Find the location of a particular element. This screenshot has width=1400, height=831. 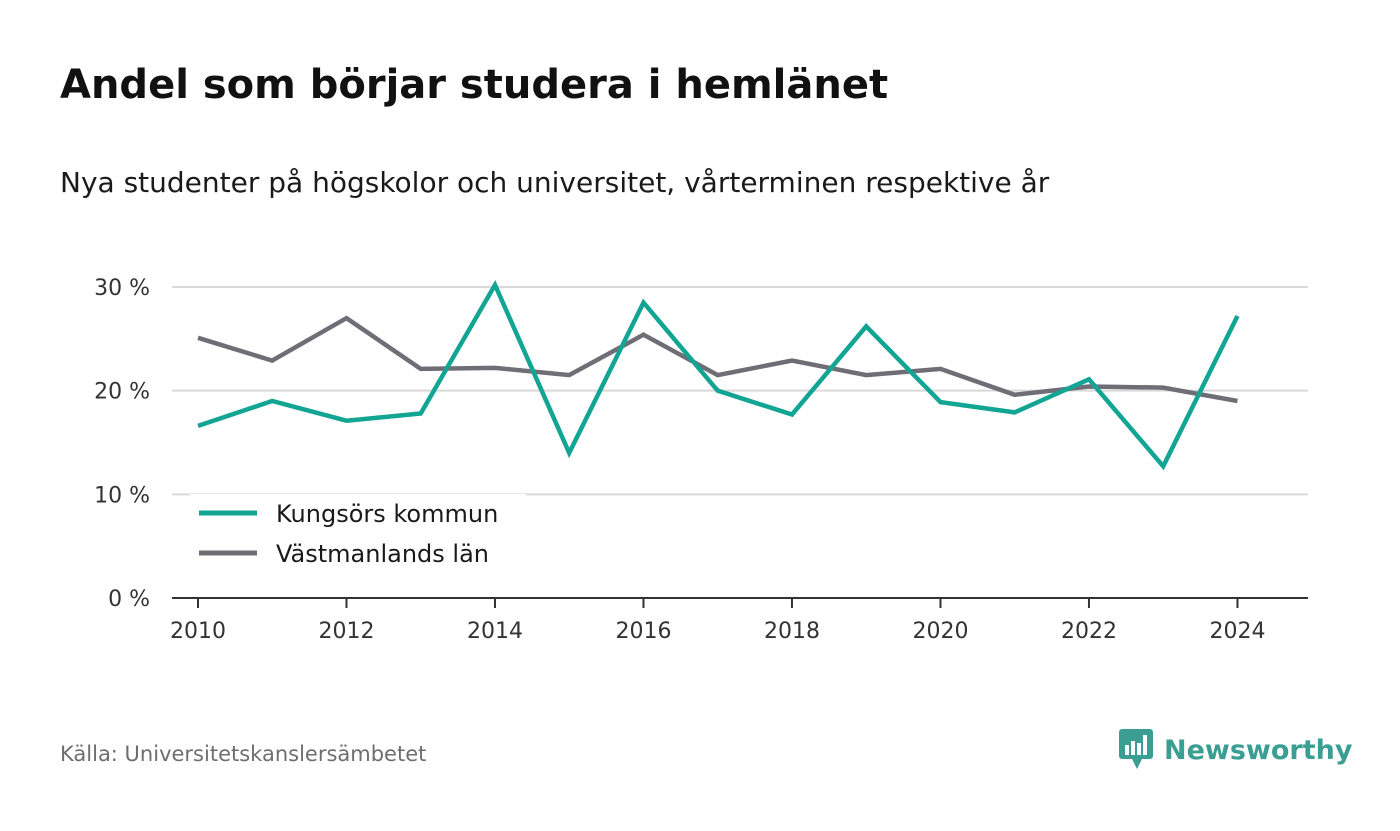

y-tick-label: 0 % is located at coordinates (129, 599).